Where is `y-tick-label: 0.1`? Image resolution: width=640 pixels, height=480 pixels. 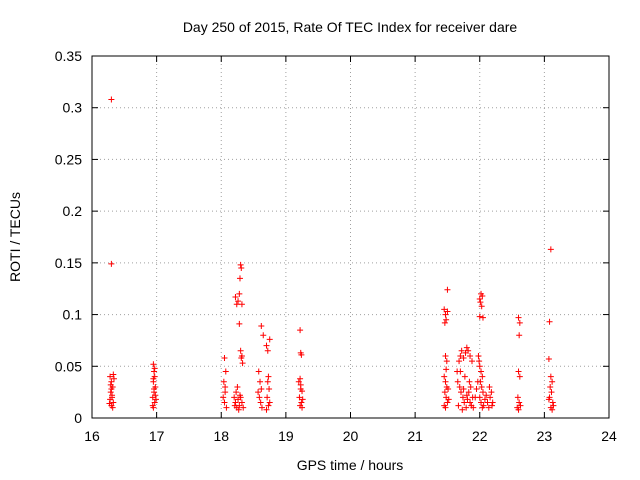 y-tick-label: 0.1 is located at coordinates (73, 315).